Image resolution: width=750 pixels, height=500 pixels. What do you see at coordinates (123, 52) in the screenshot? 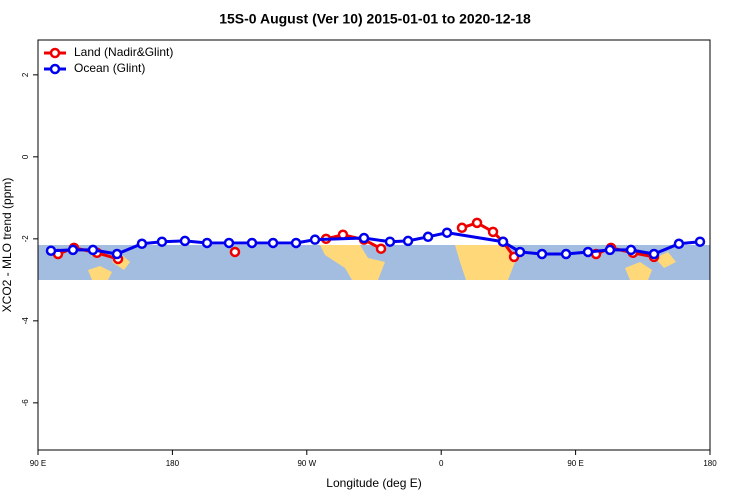
I see `legend-label: Land (Nadir&Glint)` at bounding box center [123, 52].